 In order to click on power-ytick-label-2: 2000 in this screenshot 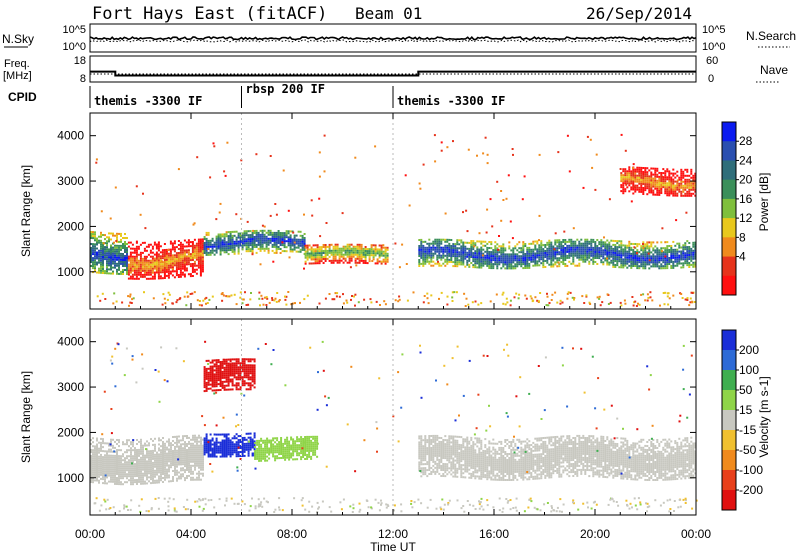, I will do `click(70, 226)`.